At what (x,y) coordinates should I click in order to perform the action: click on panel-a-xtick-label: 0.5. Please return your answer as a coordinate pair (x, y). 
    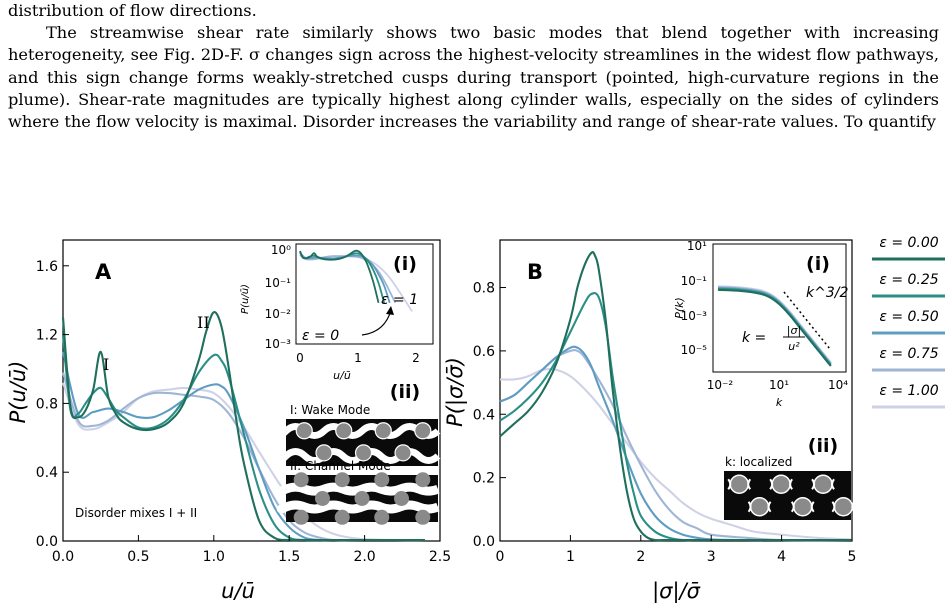
    Looking at the image, I should click on (138, 557).